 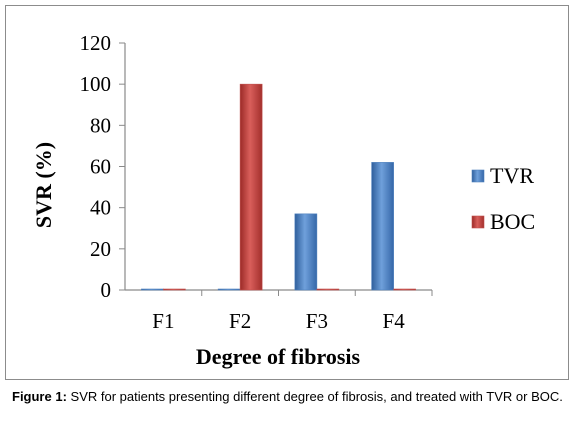 What do you see at coordinates (152, 289) in the screenshot?
I see `bar-tvr-f1` at bounding box center [152, 289].